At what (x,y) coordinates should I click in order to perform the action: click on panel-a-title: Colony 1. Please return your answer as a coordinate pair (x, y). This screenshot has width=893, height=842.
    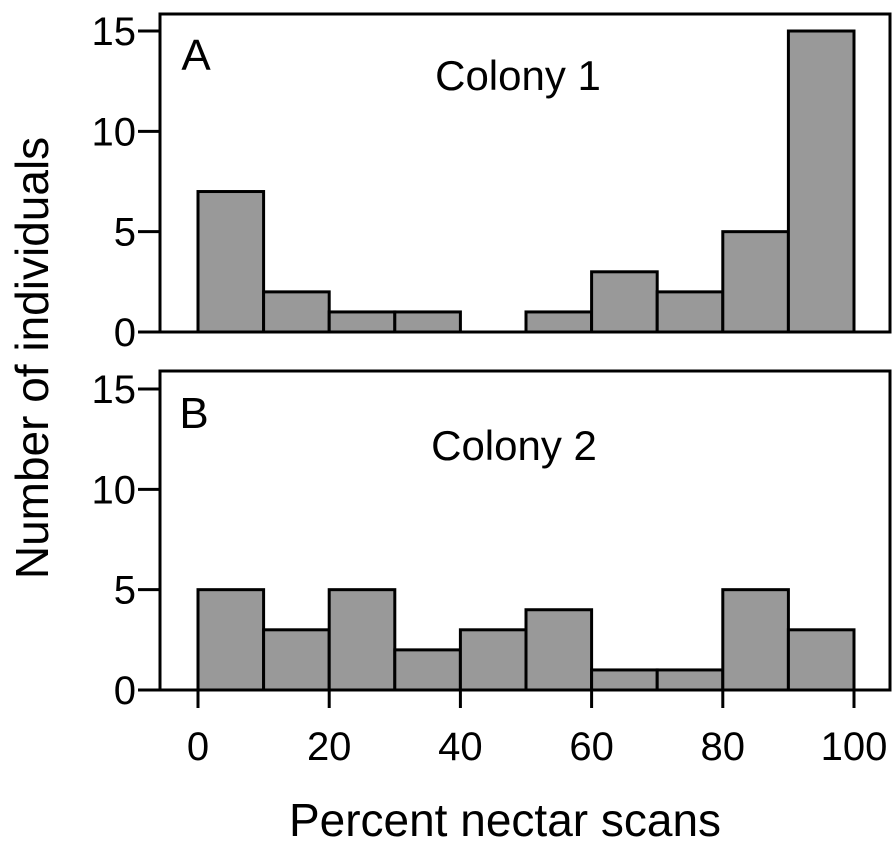
    Looking at the image, I should click on (518, 75).